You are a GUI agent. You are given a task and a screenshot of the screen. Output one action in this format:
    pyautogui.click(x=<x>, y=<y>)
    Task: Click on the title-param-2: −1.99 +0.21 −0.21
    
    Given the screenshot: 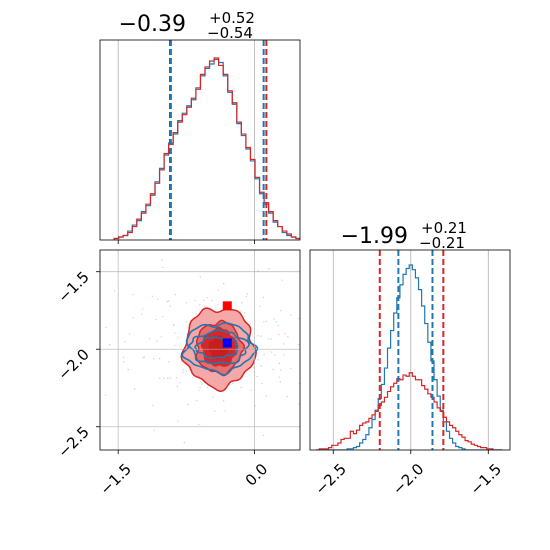 What is the action you would take?
    pyautogui.click(x=404, y=235)
    